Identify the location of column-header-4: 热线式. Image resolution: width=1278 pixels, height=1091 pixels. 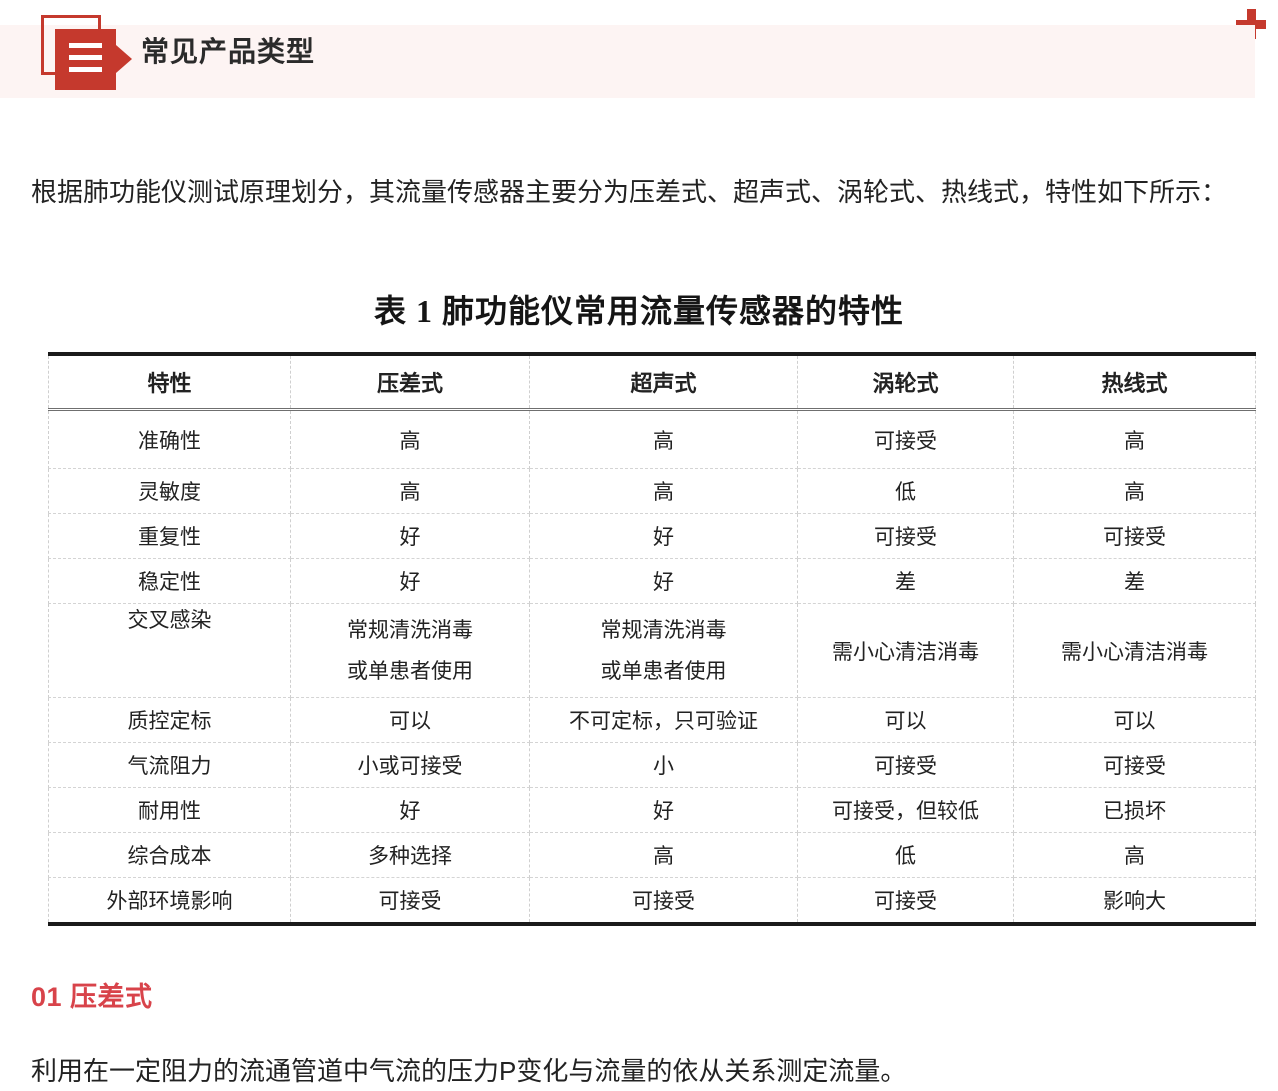
(1134, 381).